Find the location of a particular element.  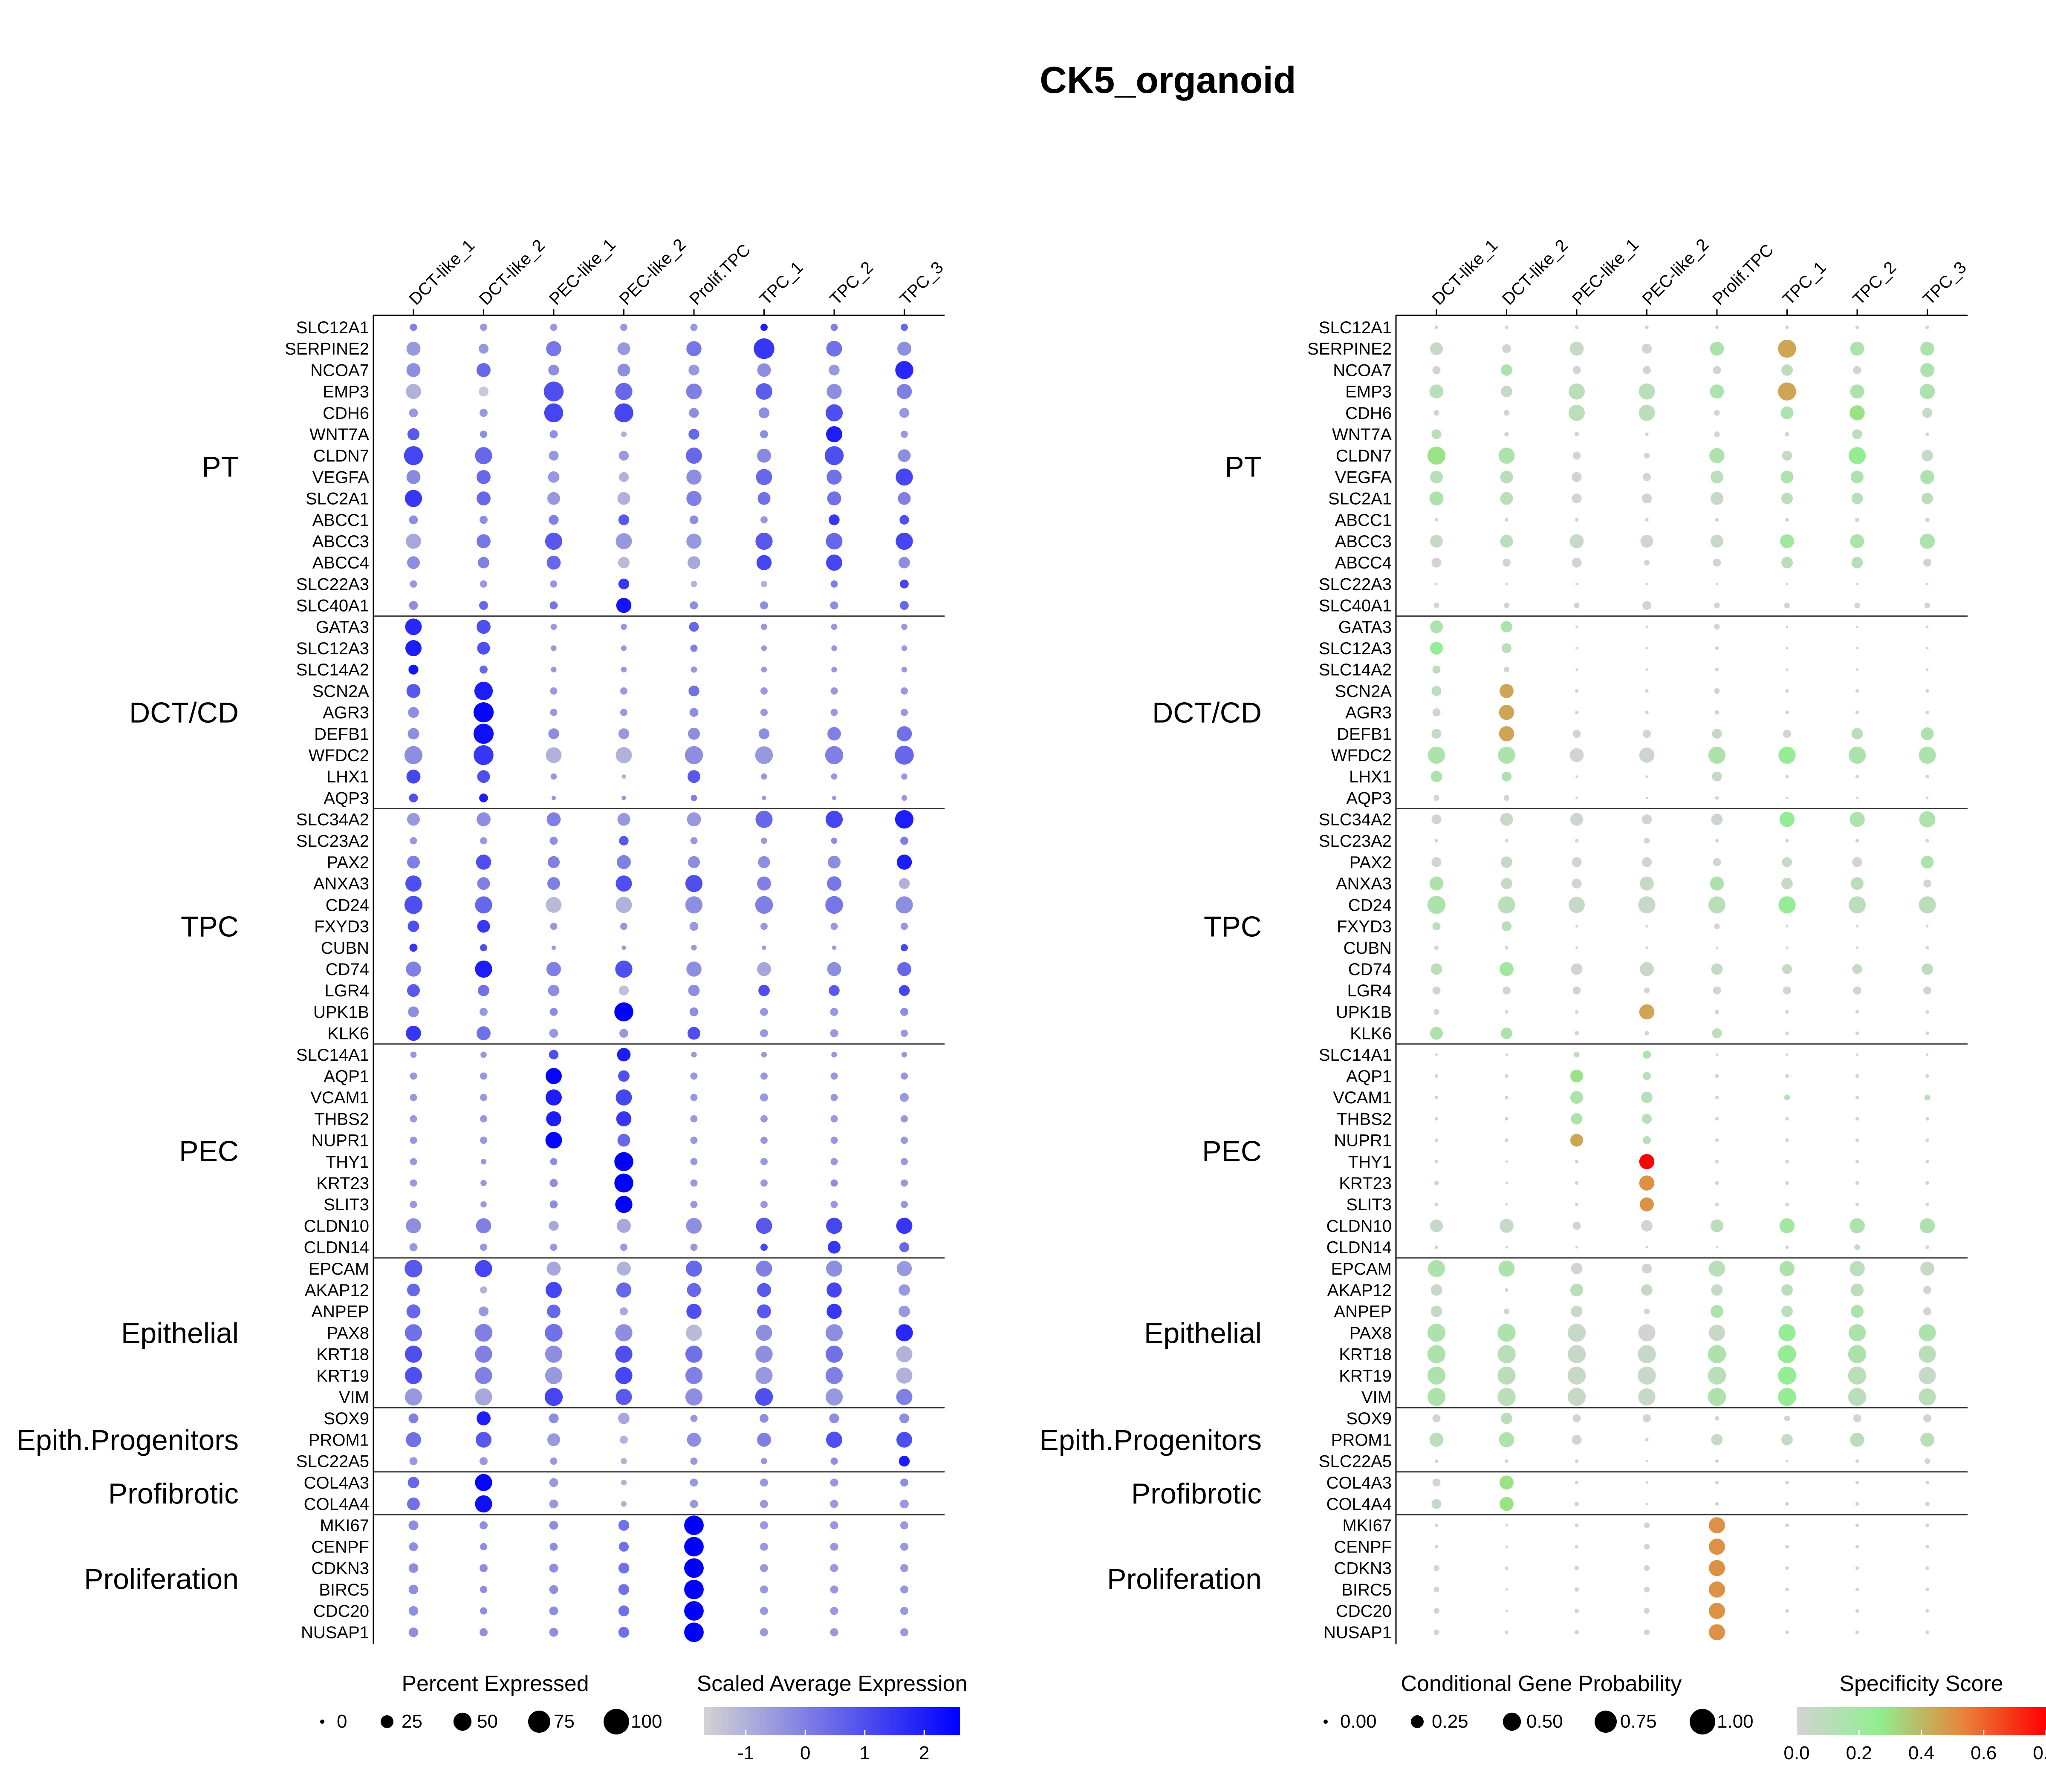

gene-label: KRT19 is located at coordinates (343, 1376).